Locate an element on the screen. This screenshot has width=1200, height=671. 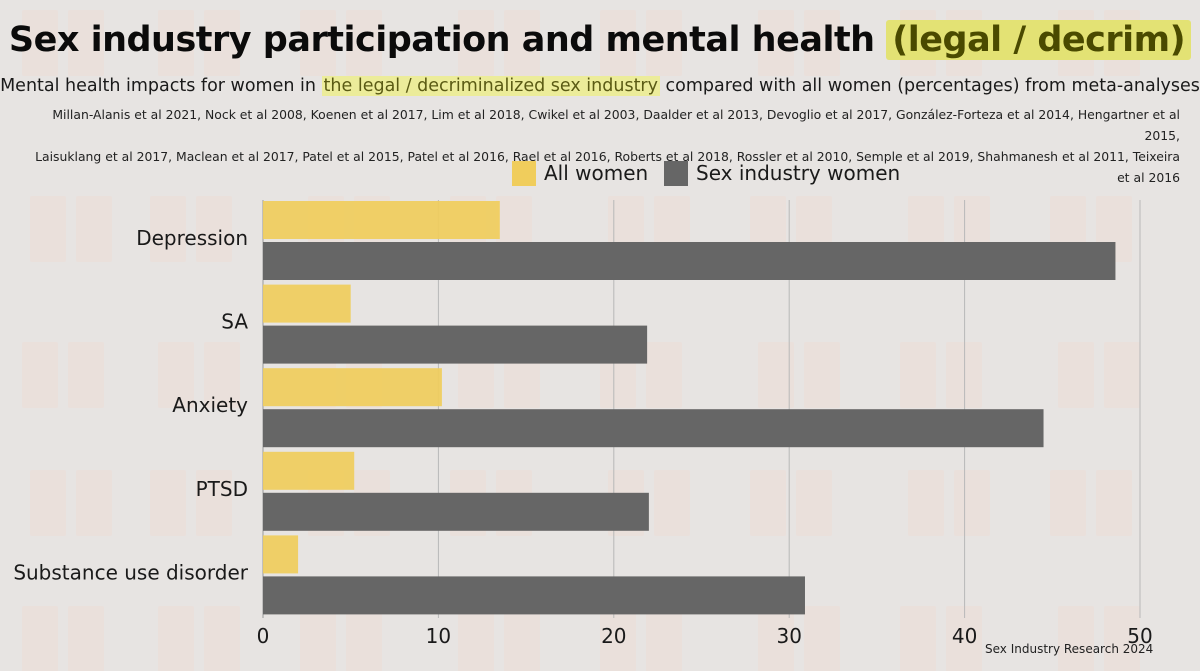
credit-text: Sex Industry Research 2024 is located at coordinates (1069, 649).